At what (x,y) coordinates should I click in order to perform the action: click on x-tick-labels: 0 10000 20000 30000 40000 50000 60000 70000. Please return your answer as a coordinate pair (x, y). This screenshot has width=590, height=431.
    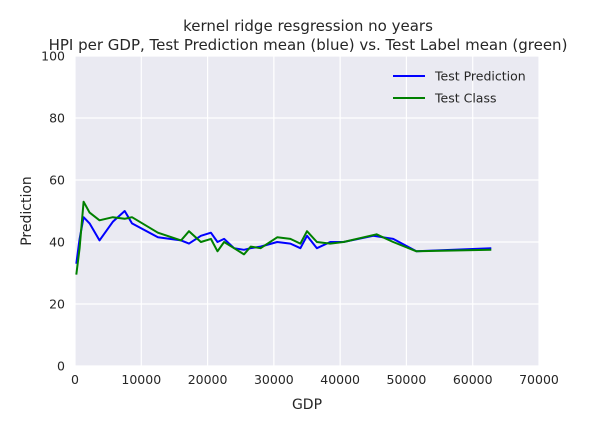
    Looking at the image, I should click on (315, 379).